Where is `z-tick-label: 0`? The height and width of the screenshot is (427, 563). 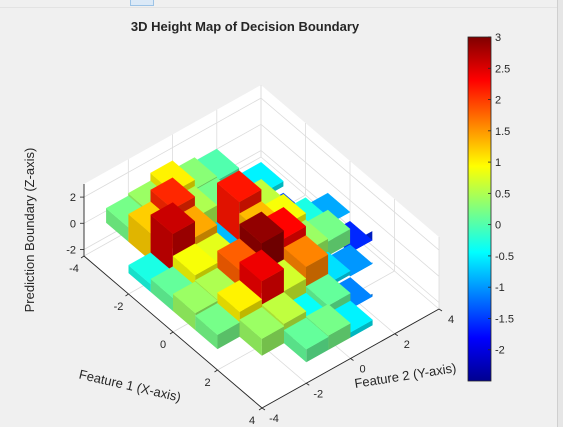
z-tick-label: 0 is located at coordinates (73, 224).